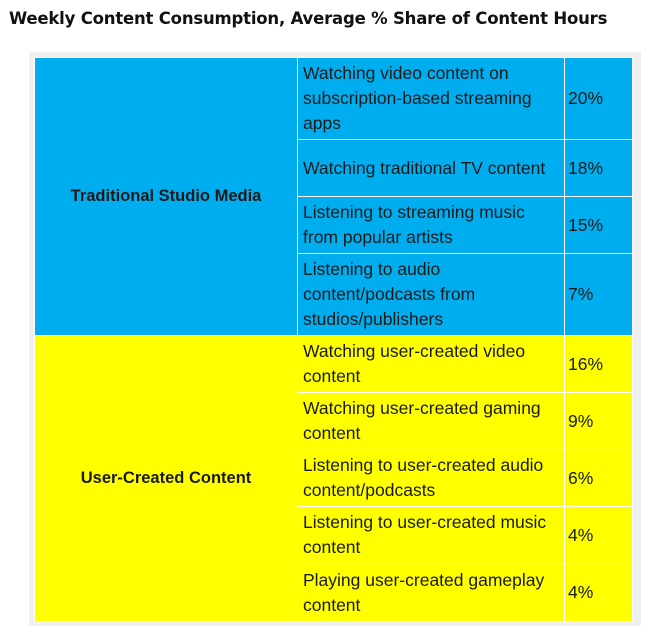 This screenshot has width=672, height=641. I want to click on activity-cell: Watching user-created video content, so click(431, 364).